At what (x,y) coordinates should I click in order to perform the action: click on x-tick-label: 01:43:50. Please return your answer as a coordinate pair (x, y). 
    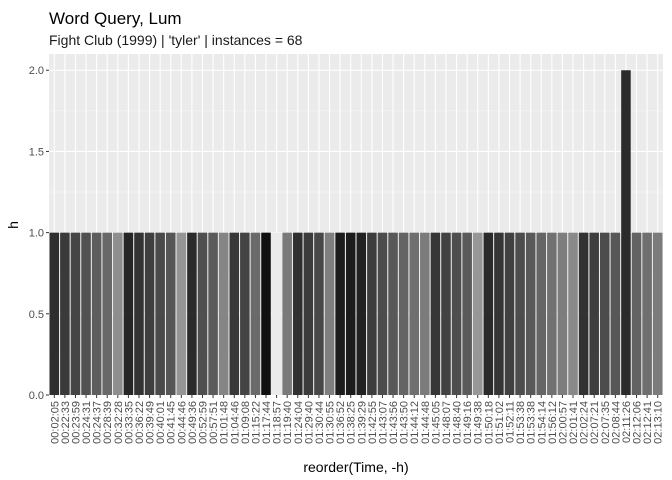
    Looking at the image, I should click on (405, 422).